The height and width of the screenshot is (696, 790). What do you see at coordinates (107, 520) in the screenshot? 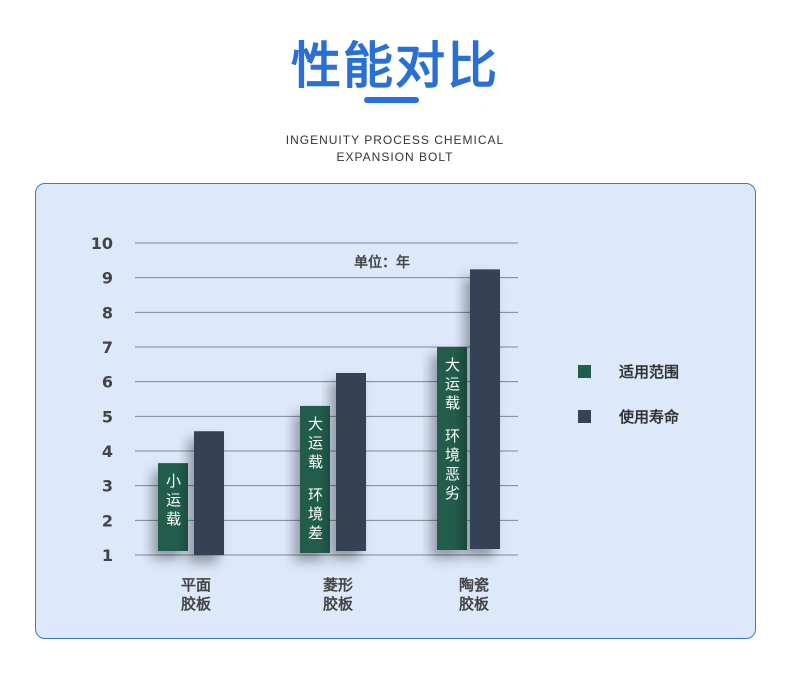
I see `y-tick-label: 2` at bounding box center [107, 520].